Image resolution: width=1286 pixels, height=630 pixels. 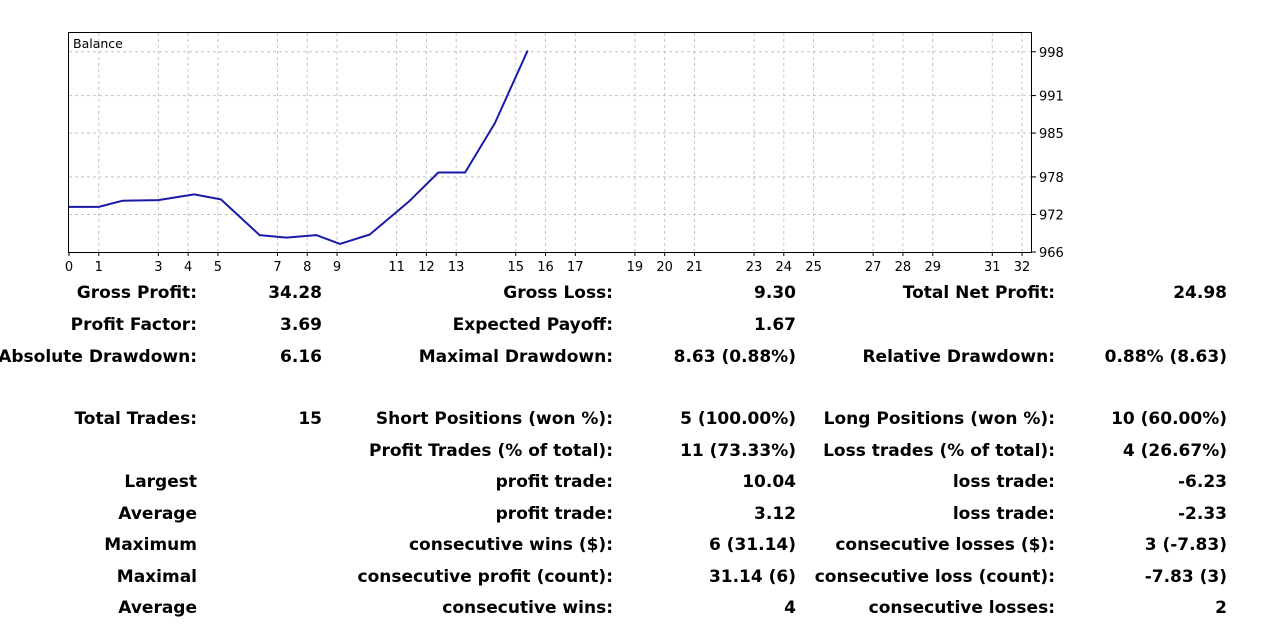 What do you see at coordinates (775, 325) in the screenshot?
I see `stat-value: 1.67` at bounding box center [775, 325].